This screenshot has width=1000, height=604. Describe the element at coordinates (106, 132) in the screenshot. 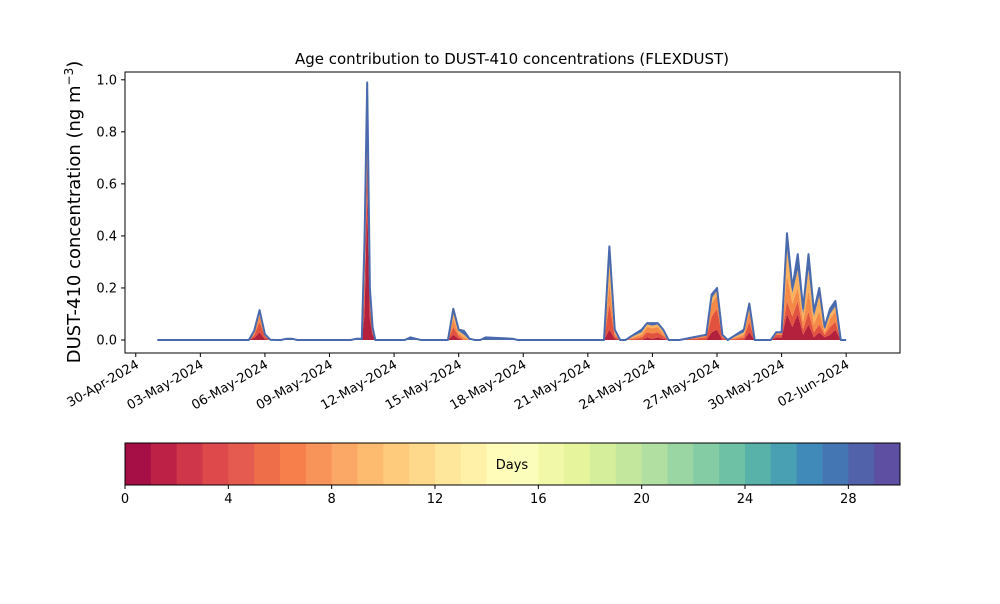

I see `y-tick-label: 0.8` at that location.